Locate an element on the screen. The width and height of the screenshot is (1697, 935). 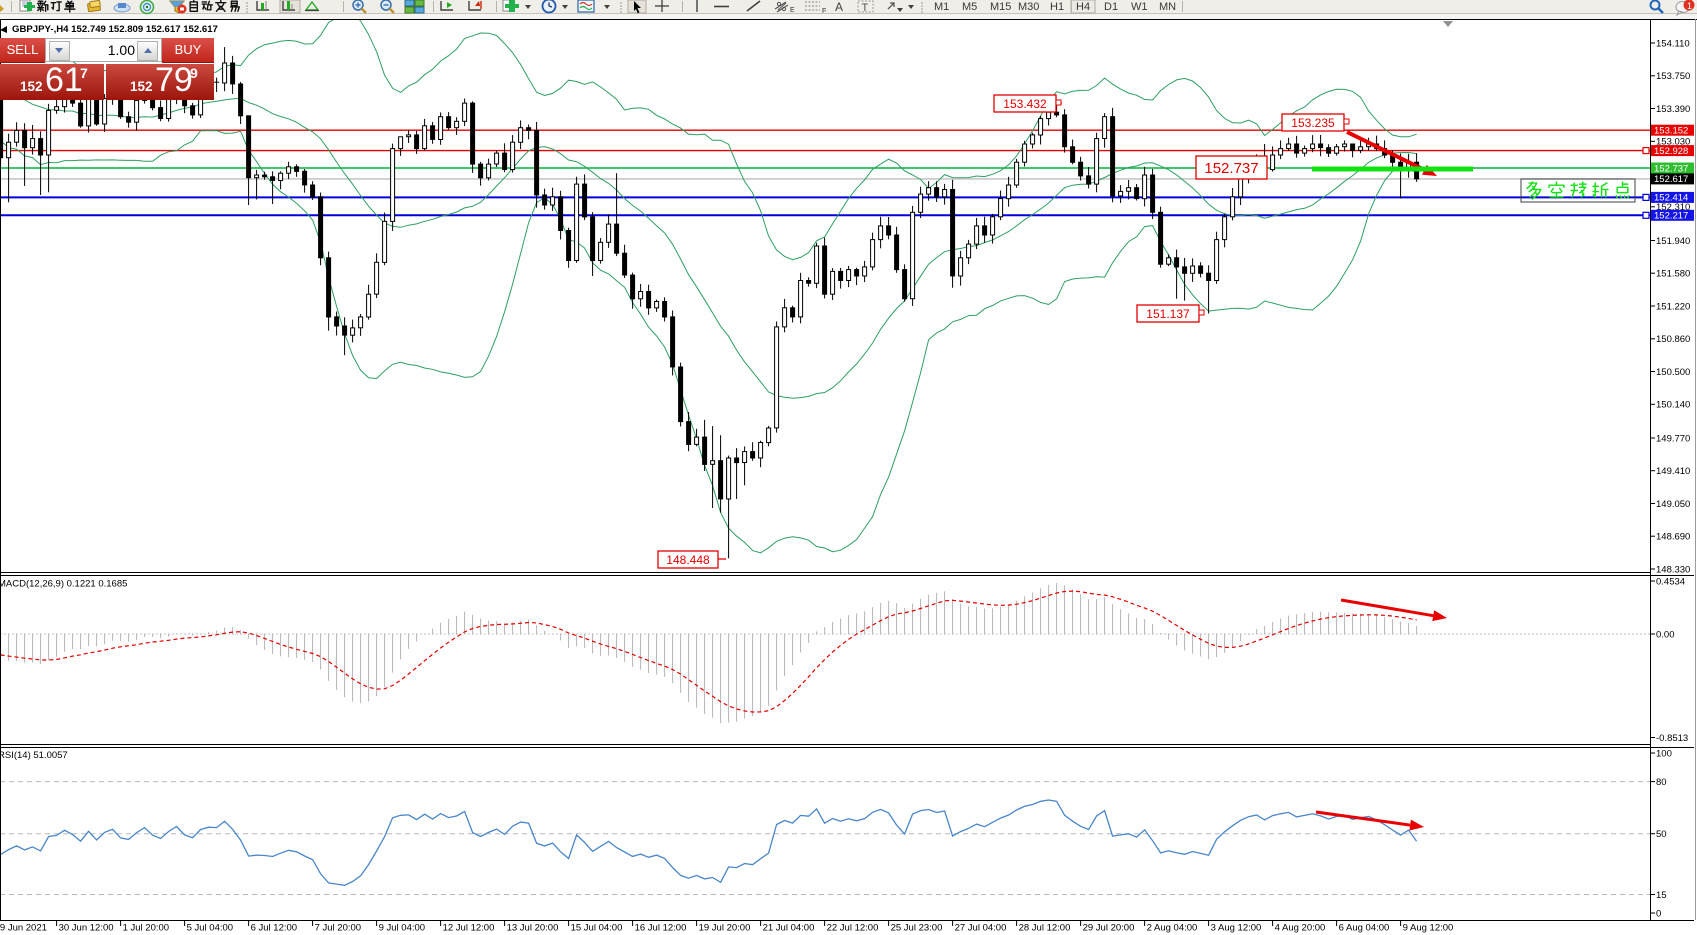
svg-text: 100 is located at coordinates (1664, 753).